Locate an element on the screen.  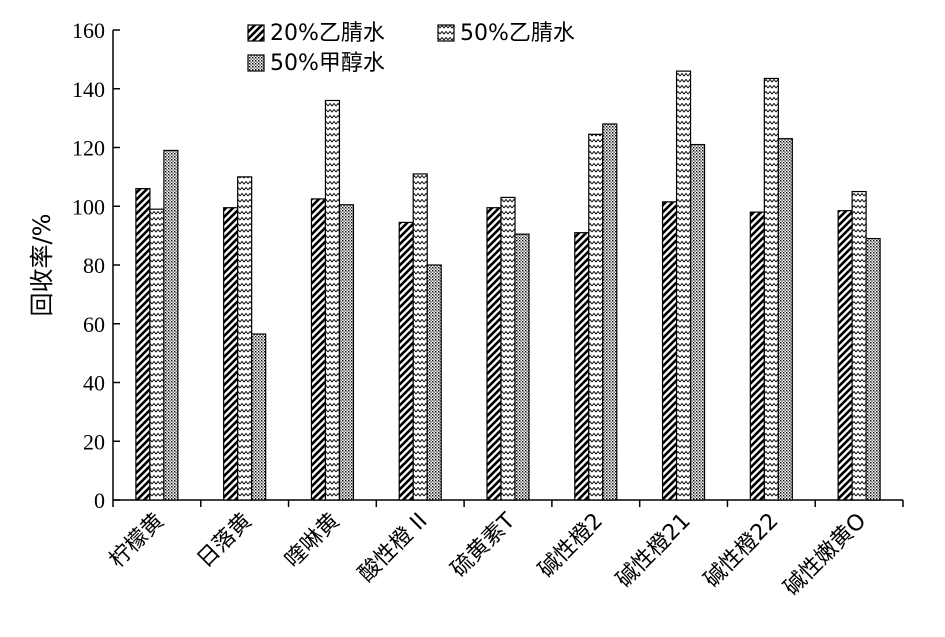
y-tick-label: 80 is located at coordinates (94, 265).